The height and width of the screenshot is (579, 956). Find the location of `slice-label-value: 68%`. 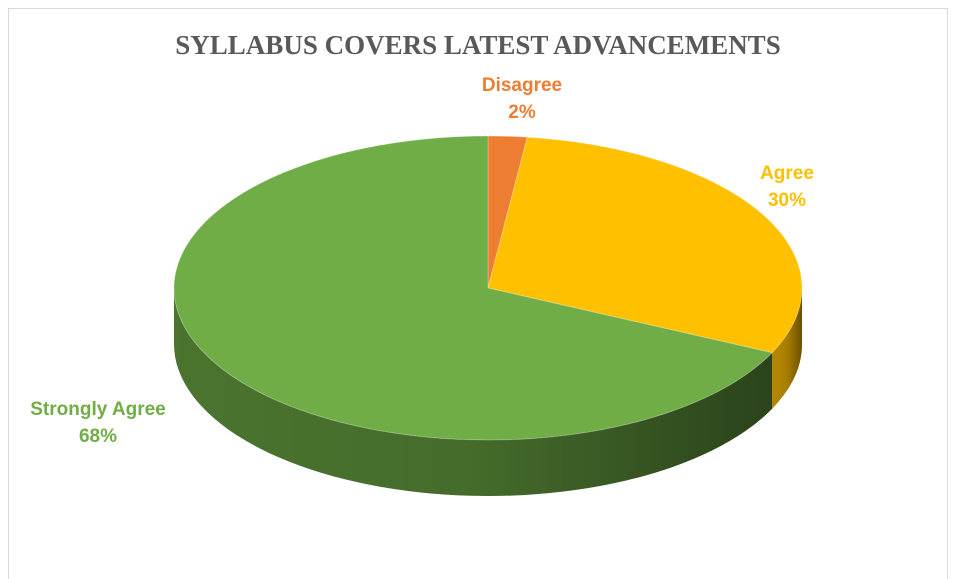

slice-label-value: 68% is located at coordinates (98, 436).